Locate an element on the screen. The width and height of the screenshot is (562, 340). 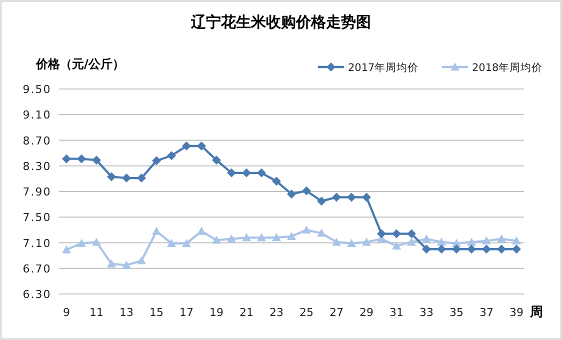
legend-label: 2018年周均价 is located at coordinates (507, 68).